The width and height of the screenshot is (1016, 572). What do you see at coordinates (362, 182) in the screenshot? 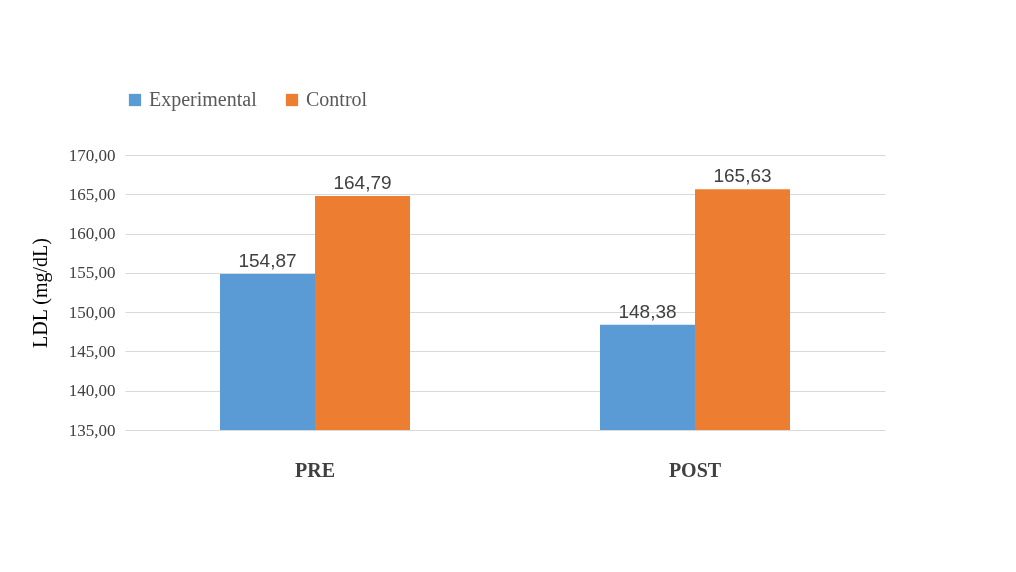
I see `data-label: 164,79` at bounding box center [362, 182].